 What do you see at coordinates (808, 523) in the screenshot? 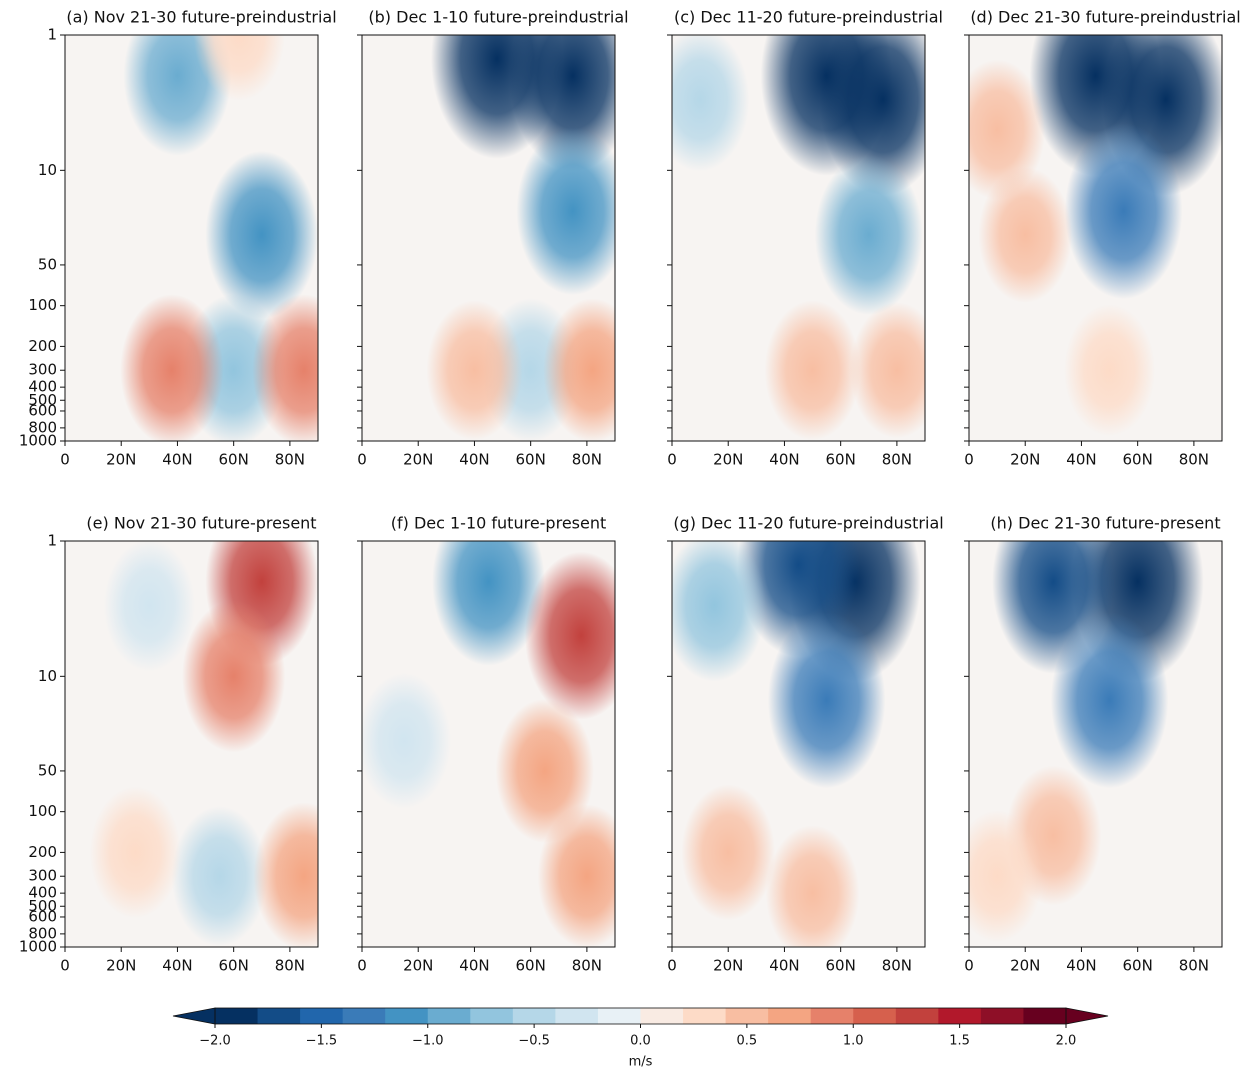
I see `panel-title: (g) Dec 11-20 future-preindustrial` at bounding box center [808, 523].